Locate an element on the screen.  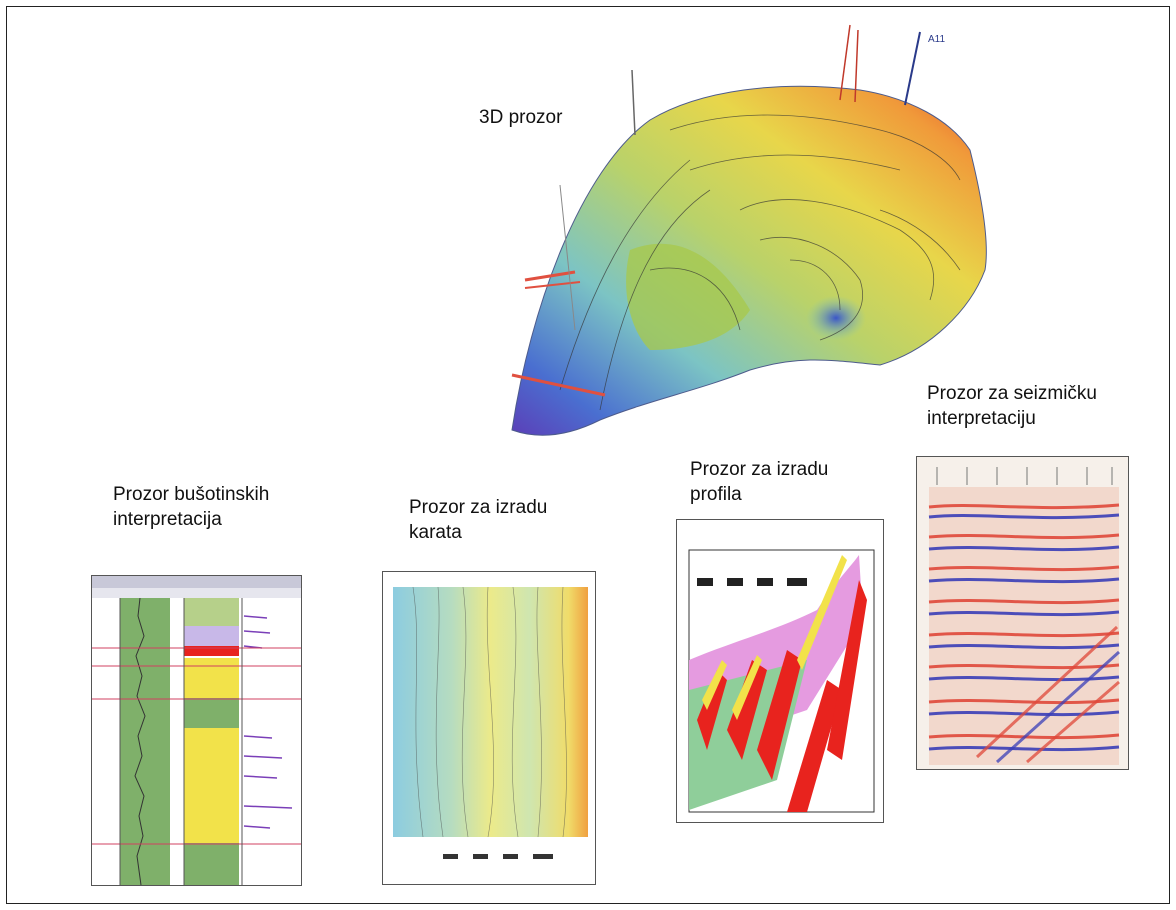
well-caption: Prozor bušotinskih interpretacija is located at coordinates (191, 507).